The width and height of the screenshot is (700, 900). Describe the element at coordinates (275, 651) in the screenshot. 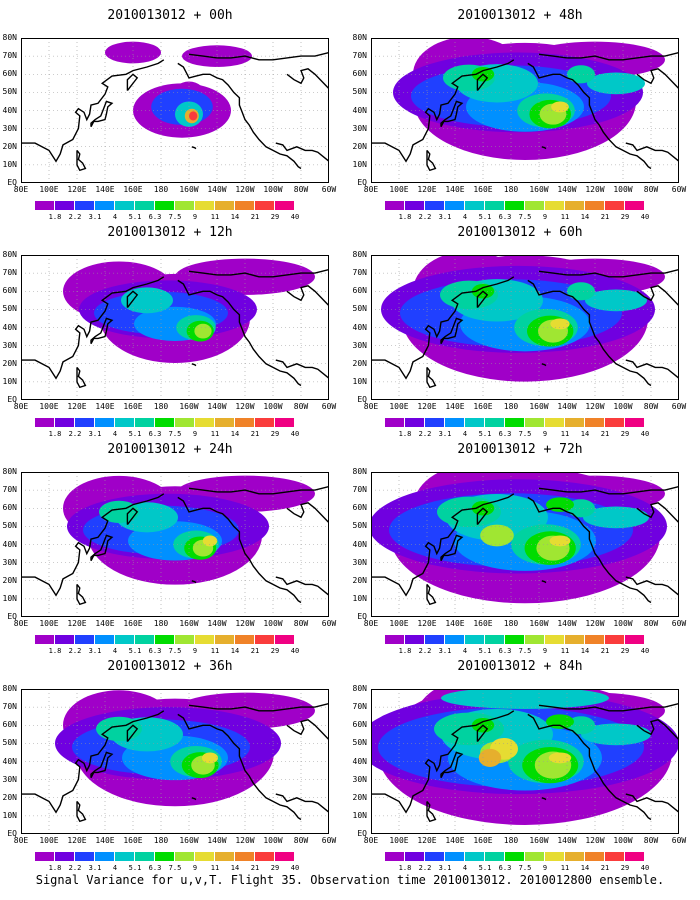

I see `colorbar-label: 29` at that location.